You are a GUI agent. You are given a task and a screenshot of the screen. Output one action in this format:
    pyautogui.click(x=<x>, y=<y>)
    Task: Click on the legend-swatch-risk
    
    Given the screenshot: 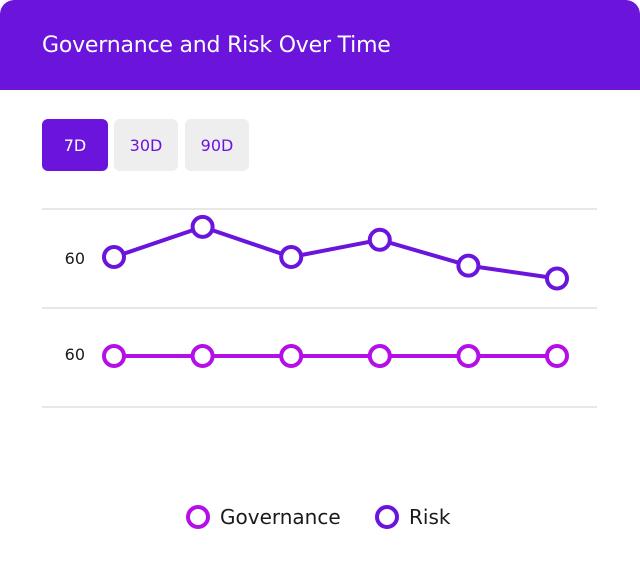 What is the action you would take?
    pyautogui.click(x=387, y=517)
    